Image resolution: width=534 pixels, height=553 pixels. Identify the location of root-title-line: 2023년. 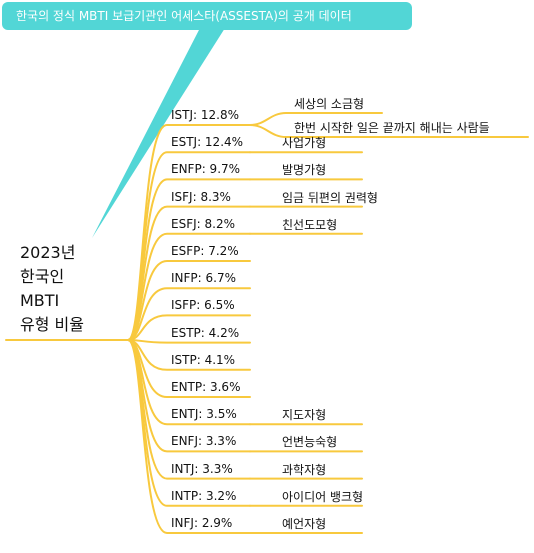
(48, 252).